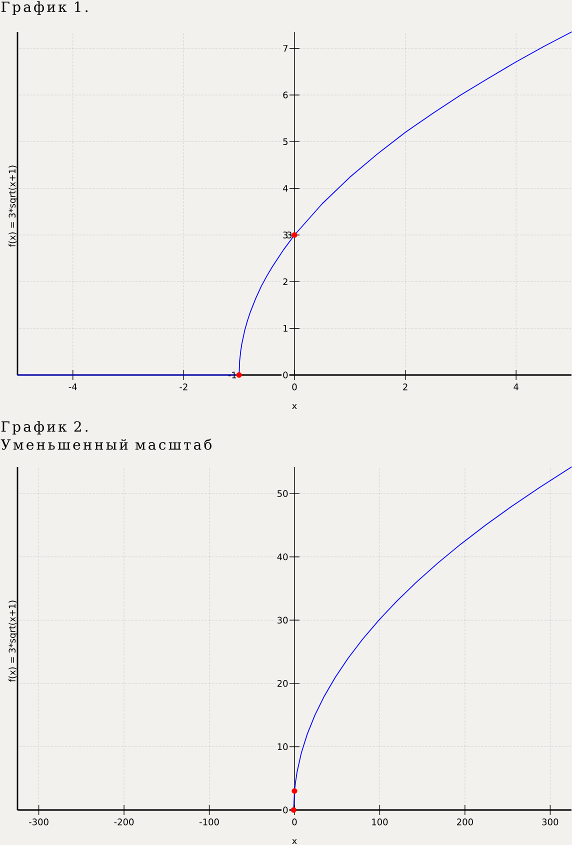  I want to click on x-tick-label: -200, so click(124, 822).